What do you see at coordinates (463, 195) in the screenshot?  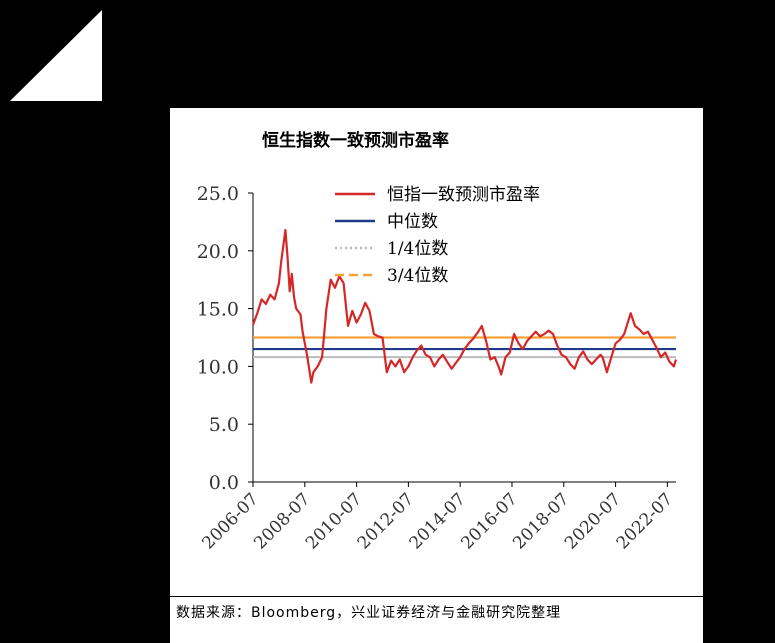 I see `legend-pe-label: 恒指一致预测市盈率` at bounding box center [463, 195].